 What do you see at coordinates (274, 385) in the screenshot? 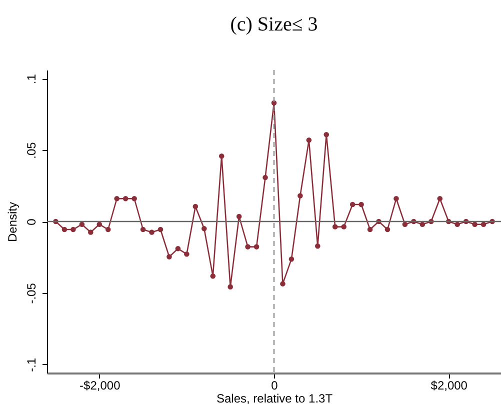
I see `x-tick-label: 0` at bounding box center [274, 385].